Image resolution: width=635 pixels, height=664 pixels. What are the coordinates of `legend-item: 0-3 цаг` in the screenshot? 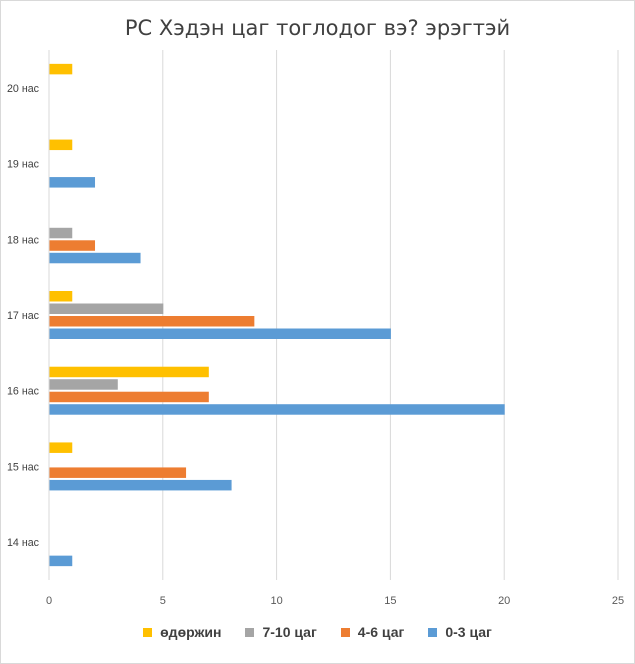 It's located at (460, 632).